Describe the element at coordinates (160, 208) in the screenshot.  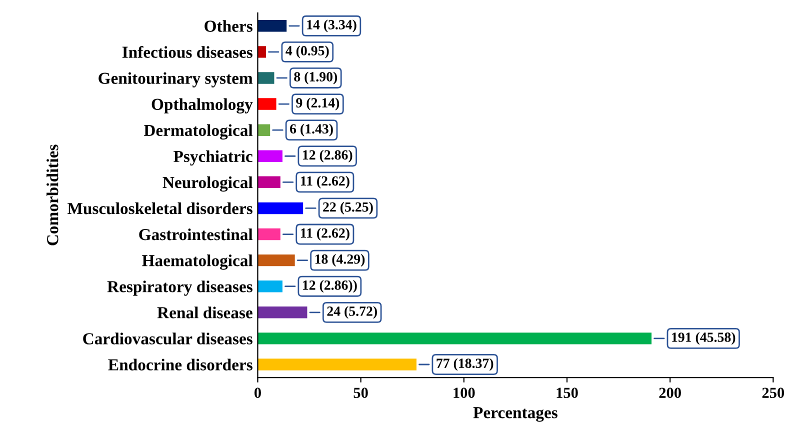
I see `y-tick-label: Musculoskeletal disorders` at that location.